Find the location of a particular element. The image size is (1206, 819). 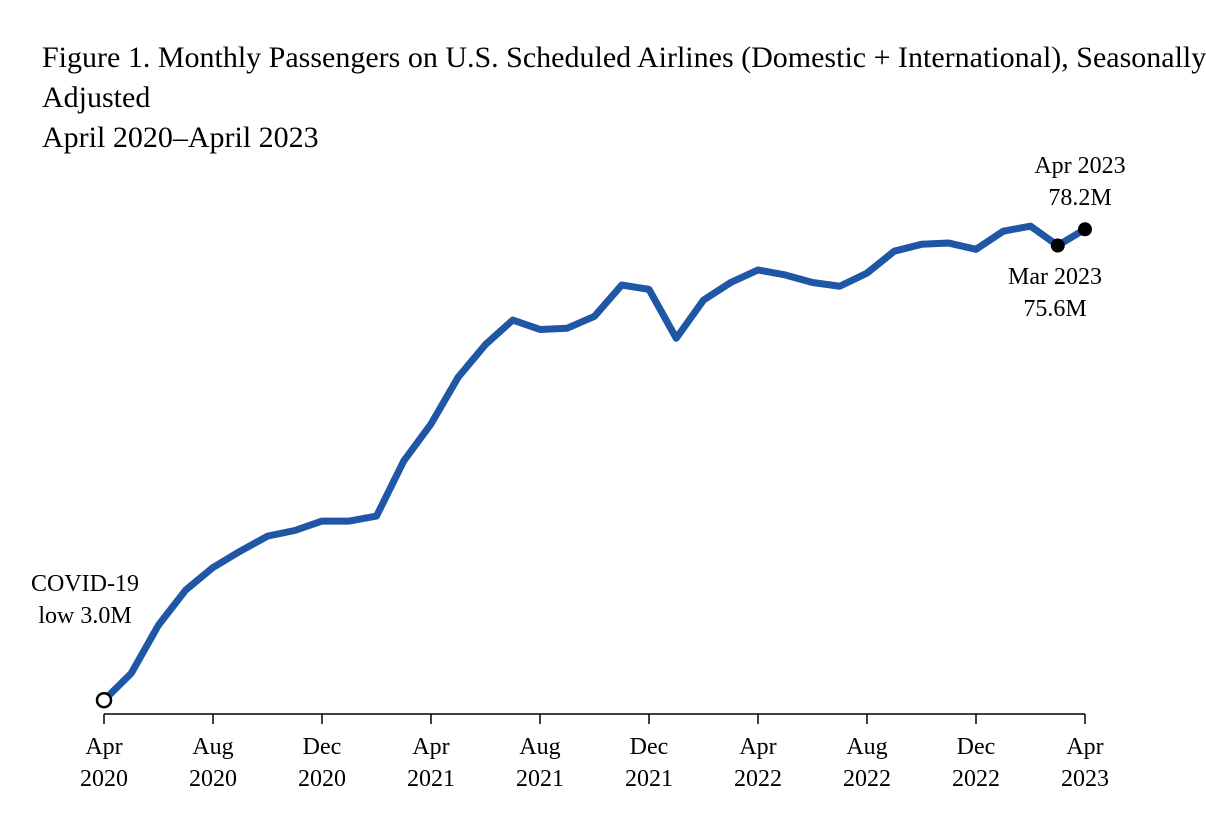

annotation: Mar 2023 75.6M is located at coordinates (1055, 293).